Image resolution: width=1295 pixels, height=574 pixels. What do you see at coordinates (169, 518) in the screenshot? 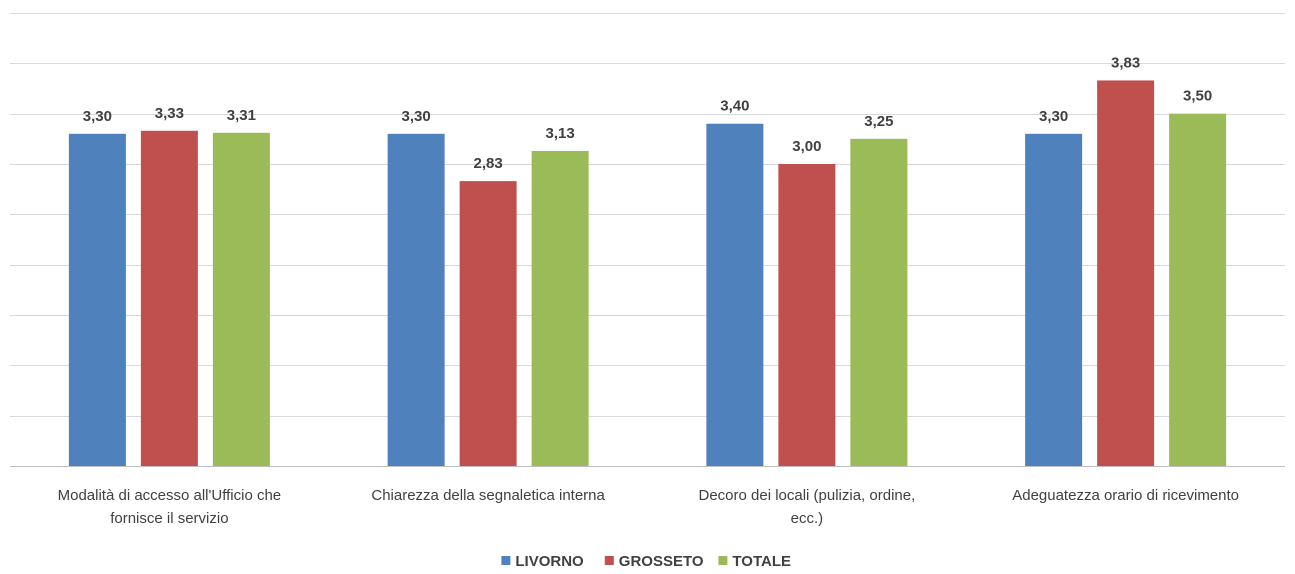
I see `x-tick-label: fornisce il servizio` at bounding box center [169, 518].